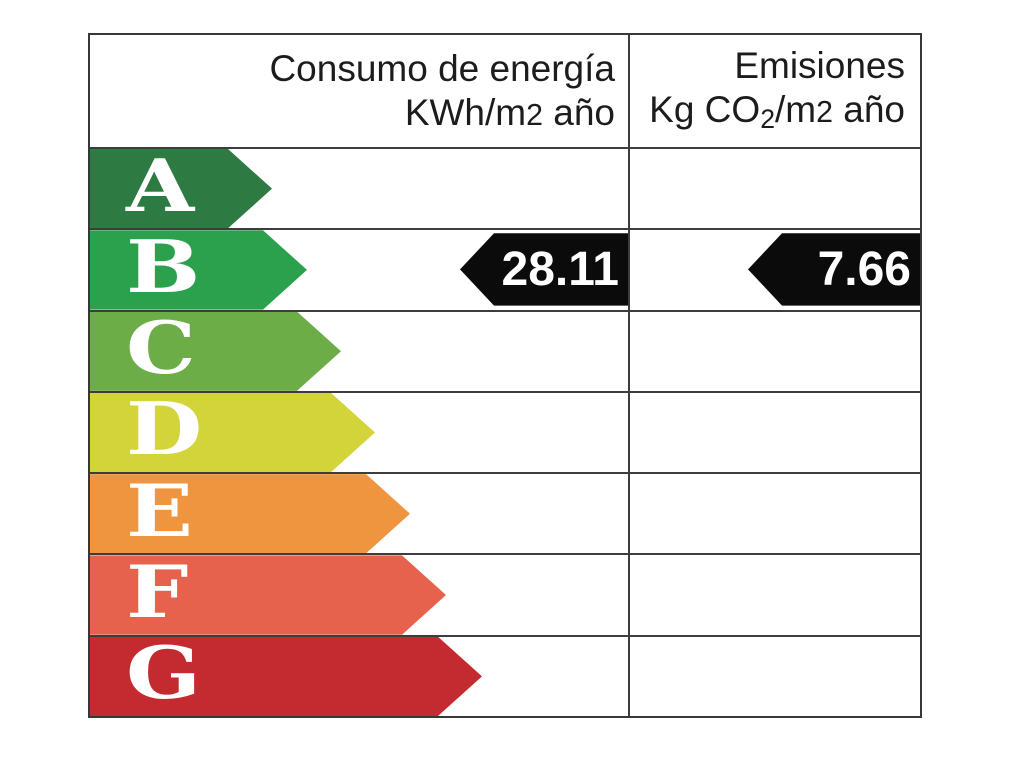  Describe the element at coordinates (360, 189) in the screenshot. I see `rating-cell-a: A` at that location.